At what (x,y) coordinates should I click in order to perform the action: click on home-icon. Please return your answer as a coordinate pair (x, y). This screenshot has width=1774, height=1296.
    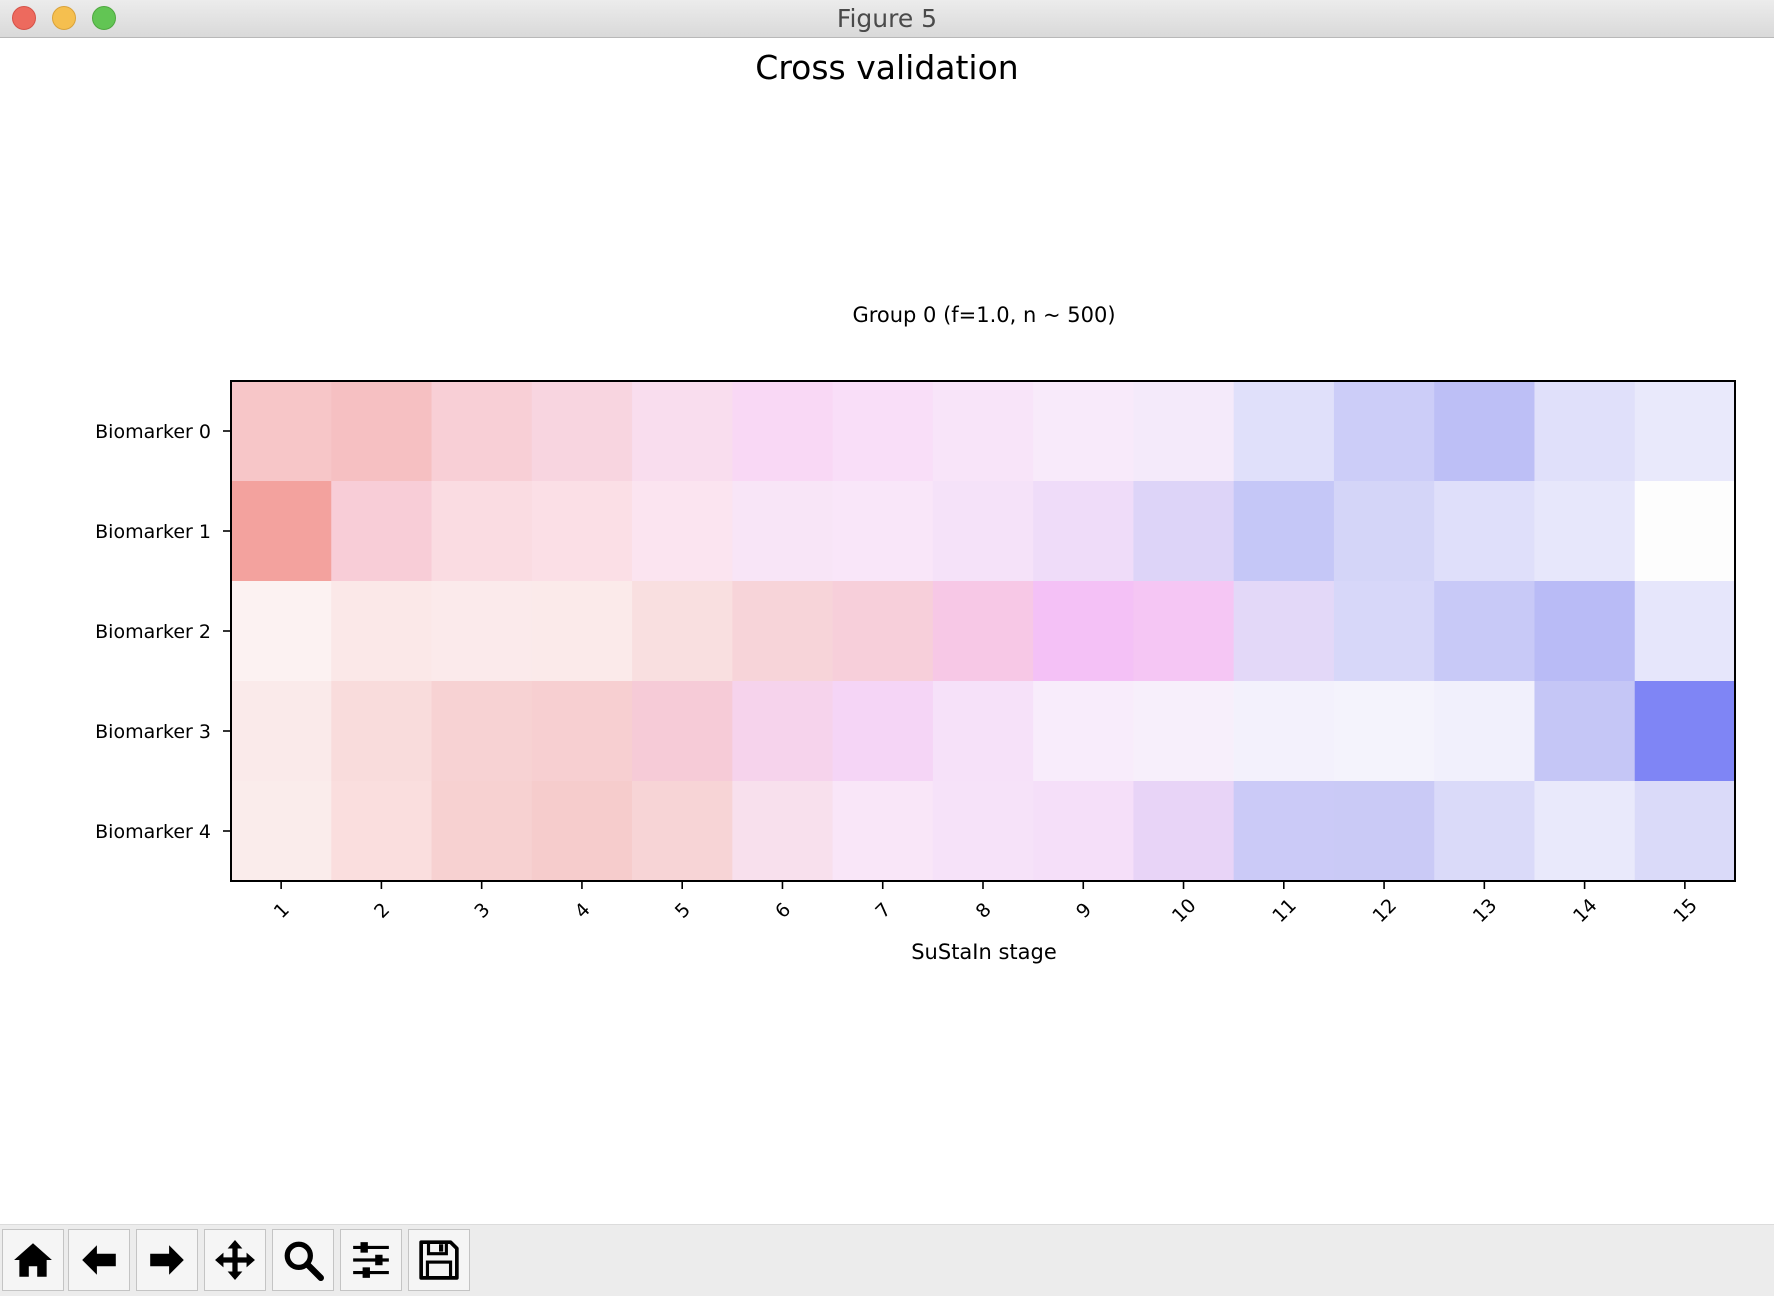
    Looking at the image, I should click on (33, 1260).